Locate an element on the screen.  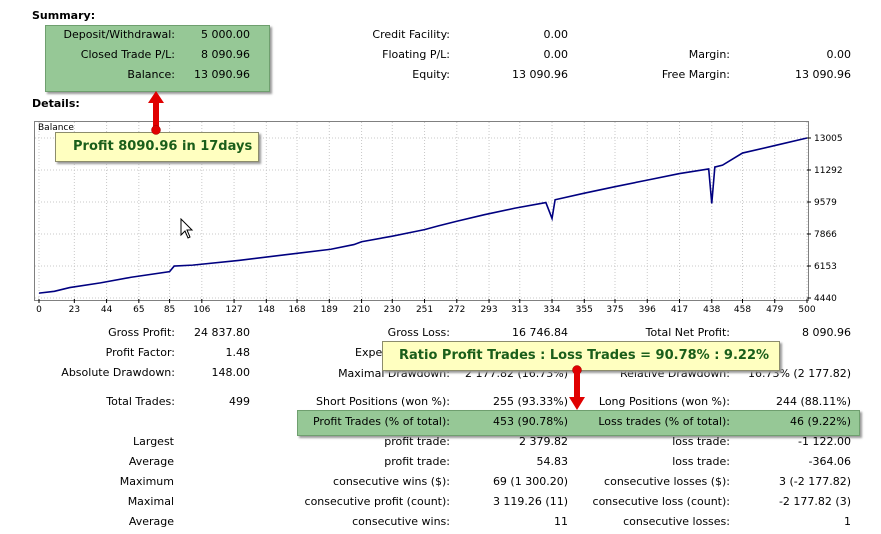
y-tick-label: 6153 is located at coordinates (825, 267).